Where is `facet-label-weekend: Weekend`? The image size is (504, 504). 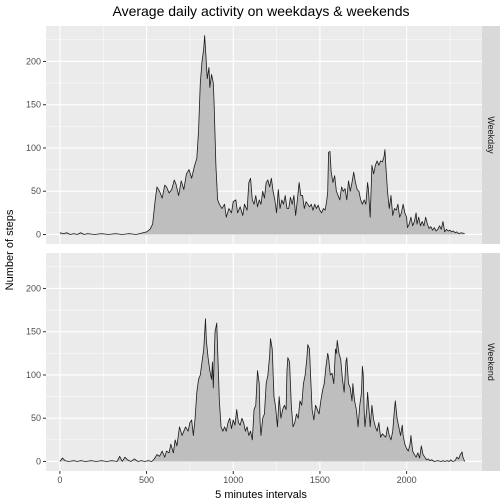
facet-label-weekend: Weekend is located at coordinates (491, 362).